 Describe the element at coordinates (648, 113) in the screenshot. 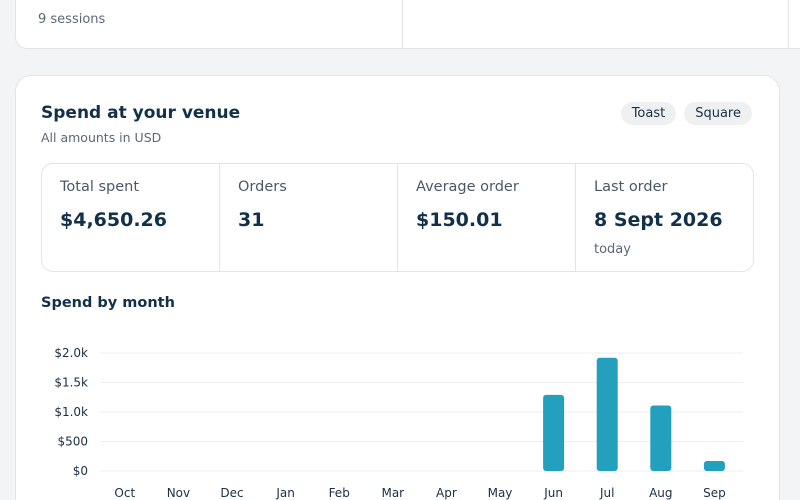

I see `chip-toast: Toast` at that location.